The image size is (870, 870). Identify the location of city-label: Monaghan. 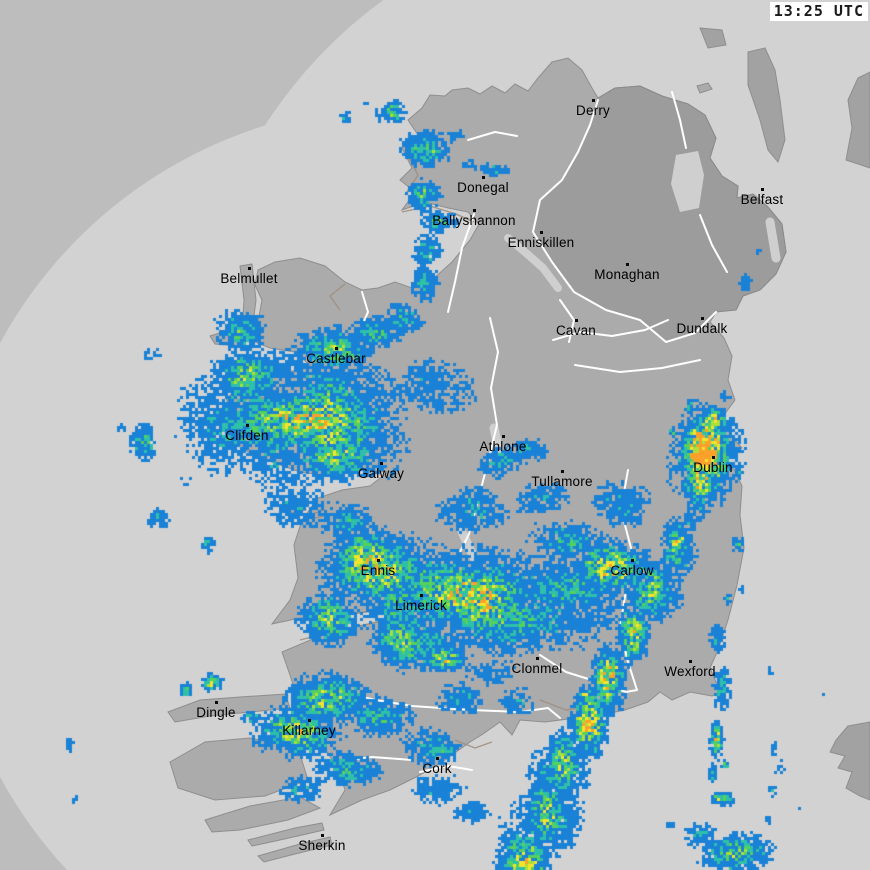
(627, 274).